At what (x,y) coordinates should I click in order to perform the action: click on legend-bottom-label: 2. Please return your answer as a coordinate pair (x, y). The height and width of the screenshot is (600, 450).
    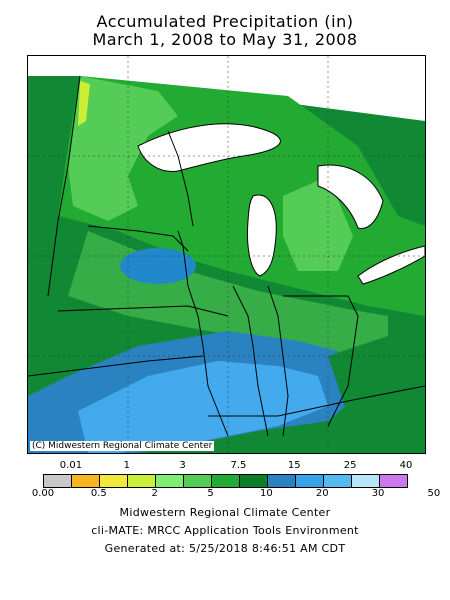
    Looking at the image, I should click on (154, 493).